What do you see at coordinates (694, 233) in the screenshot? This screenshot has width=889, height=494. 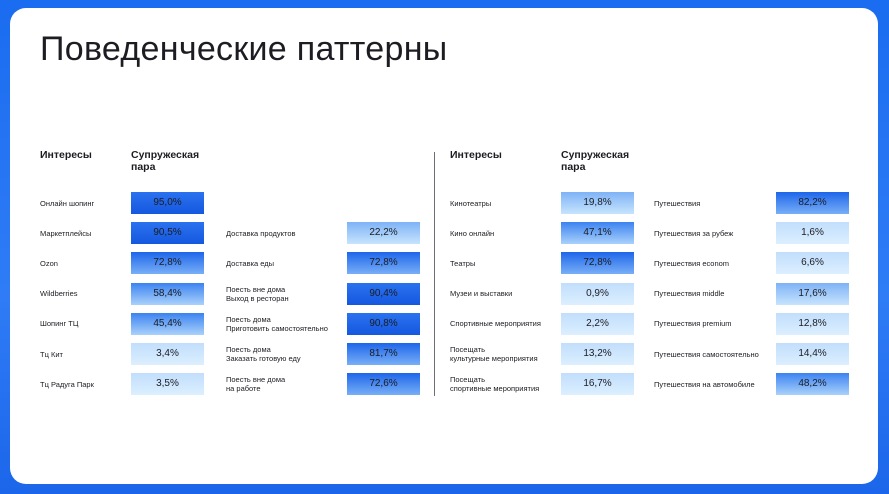 I see `travel-label: Путешествия за рубеж` at bounding box center [694, 233].